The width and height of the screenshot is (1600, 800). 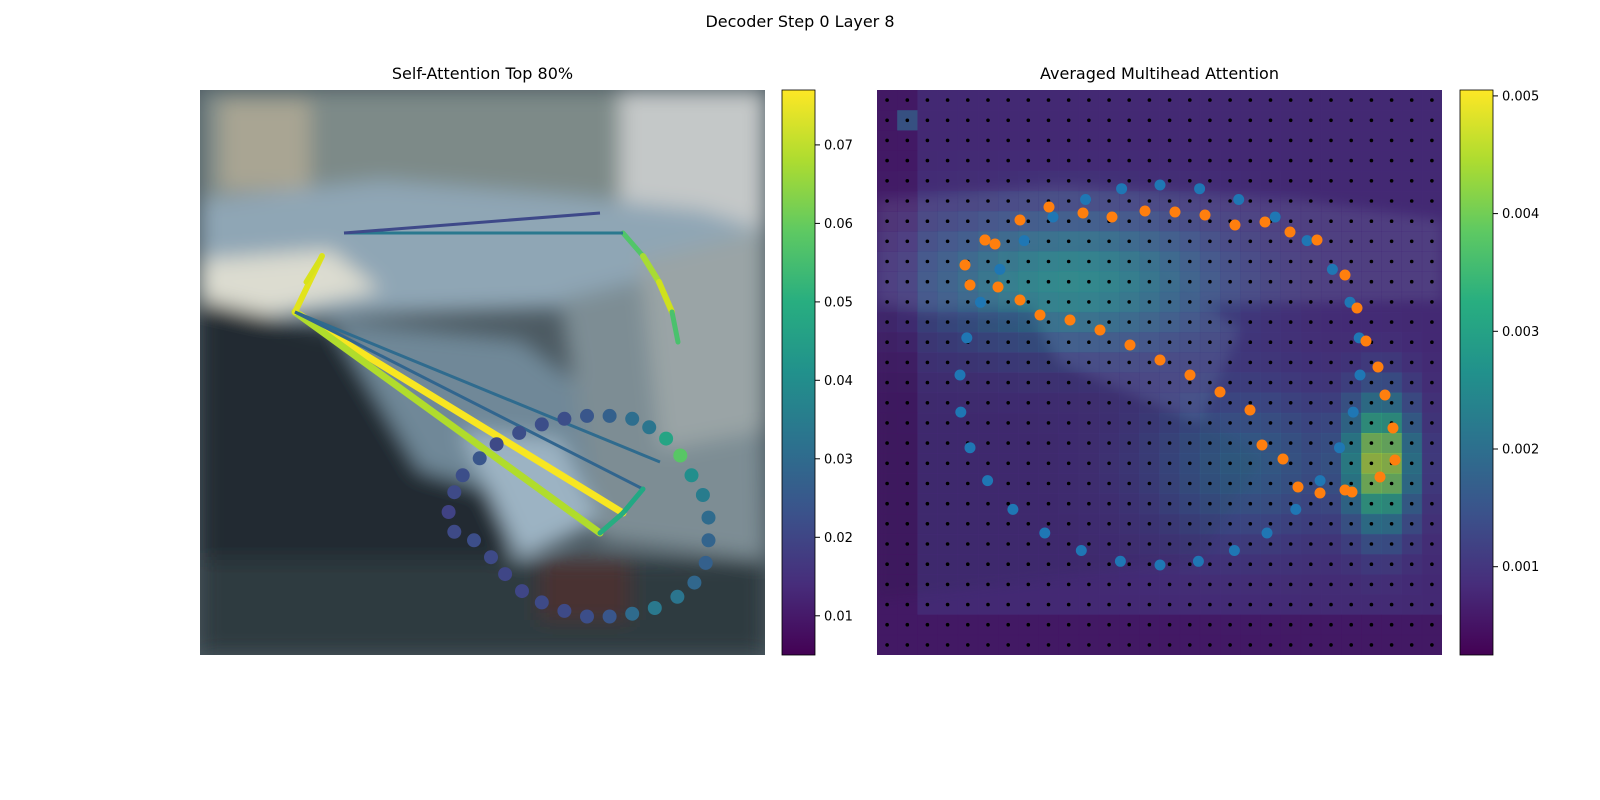 I want to click on orange-points, so click(x=1180, y=350).